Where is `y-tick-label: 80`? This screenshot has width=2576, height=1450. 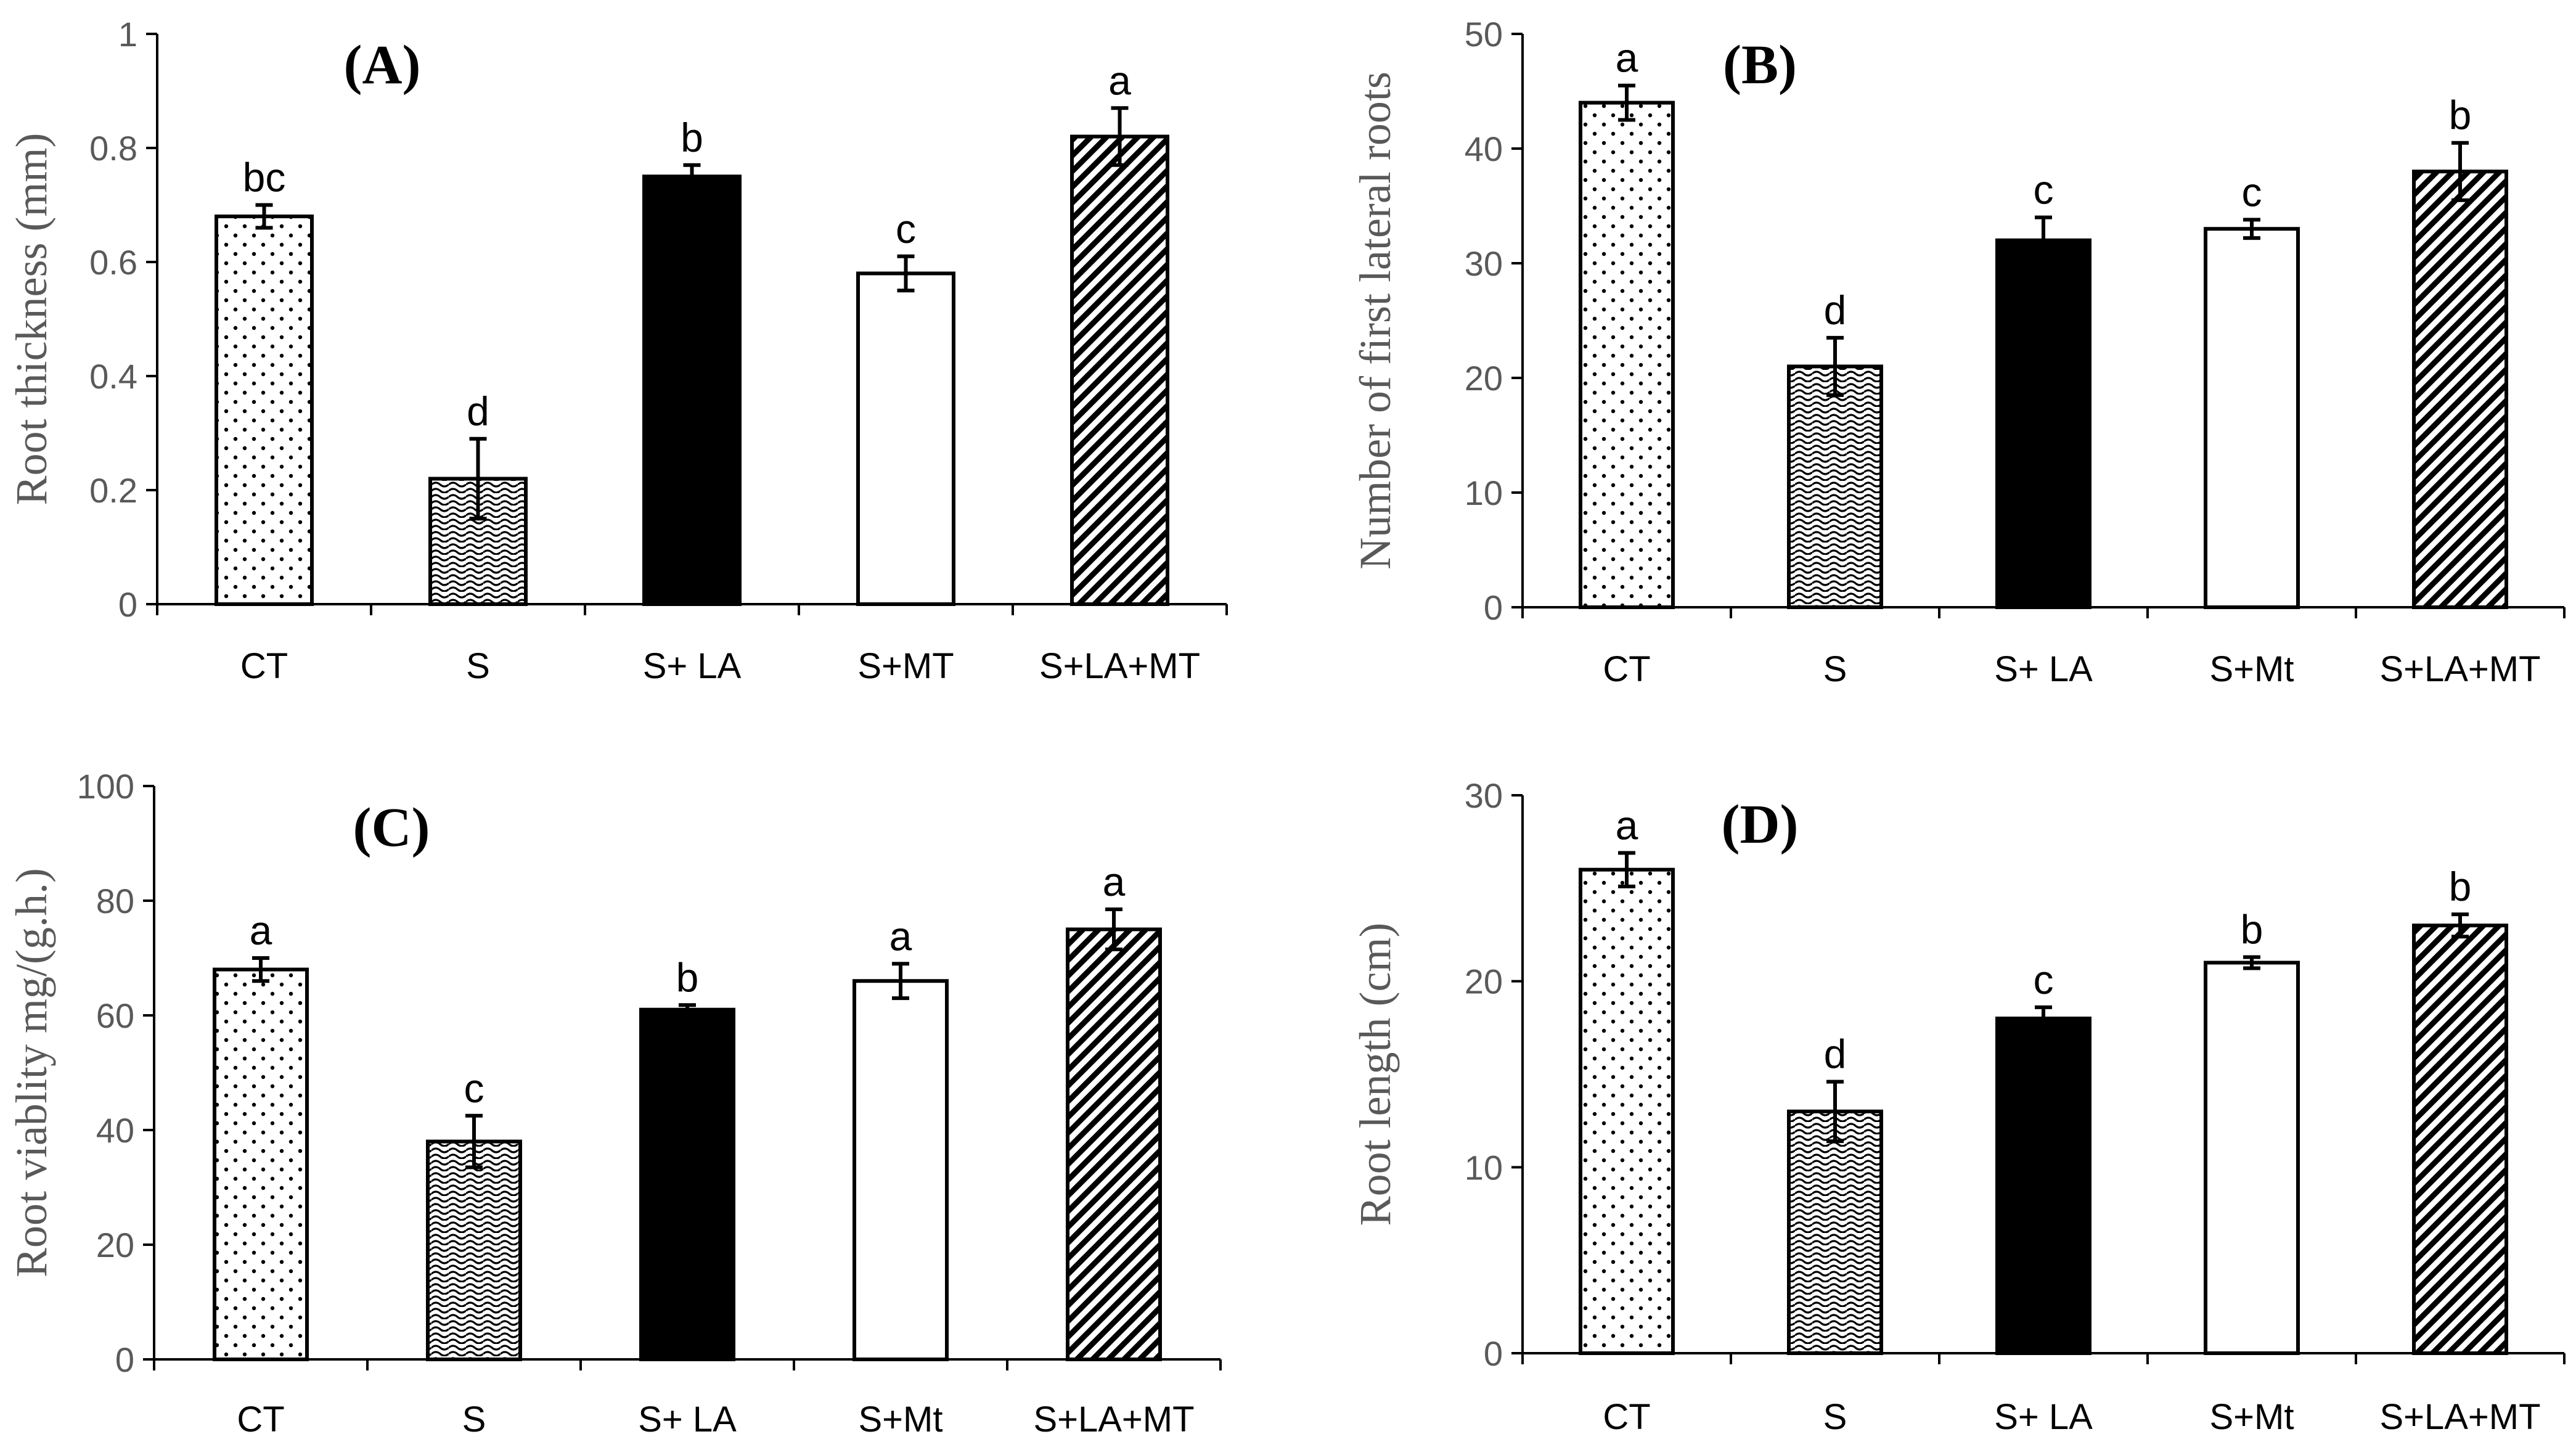
y-tick-label: 80 is located at coordinates (115, 901).